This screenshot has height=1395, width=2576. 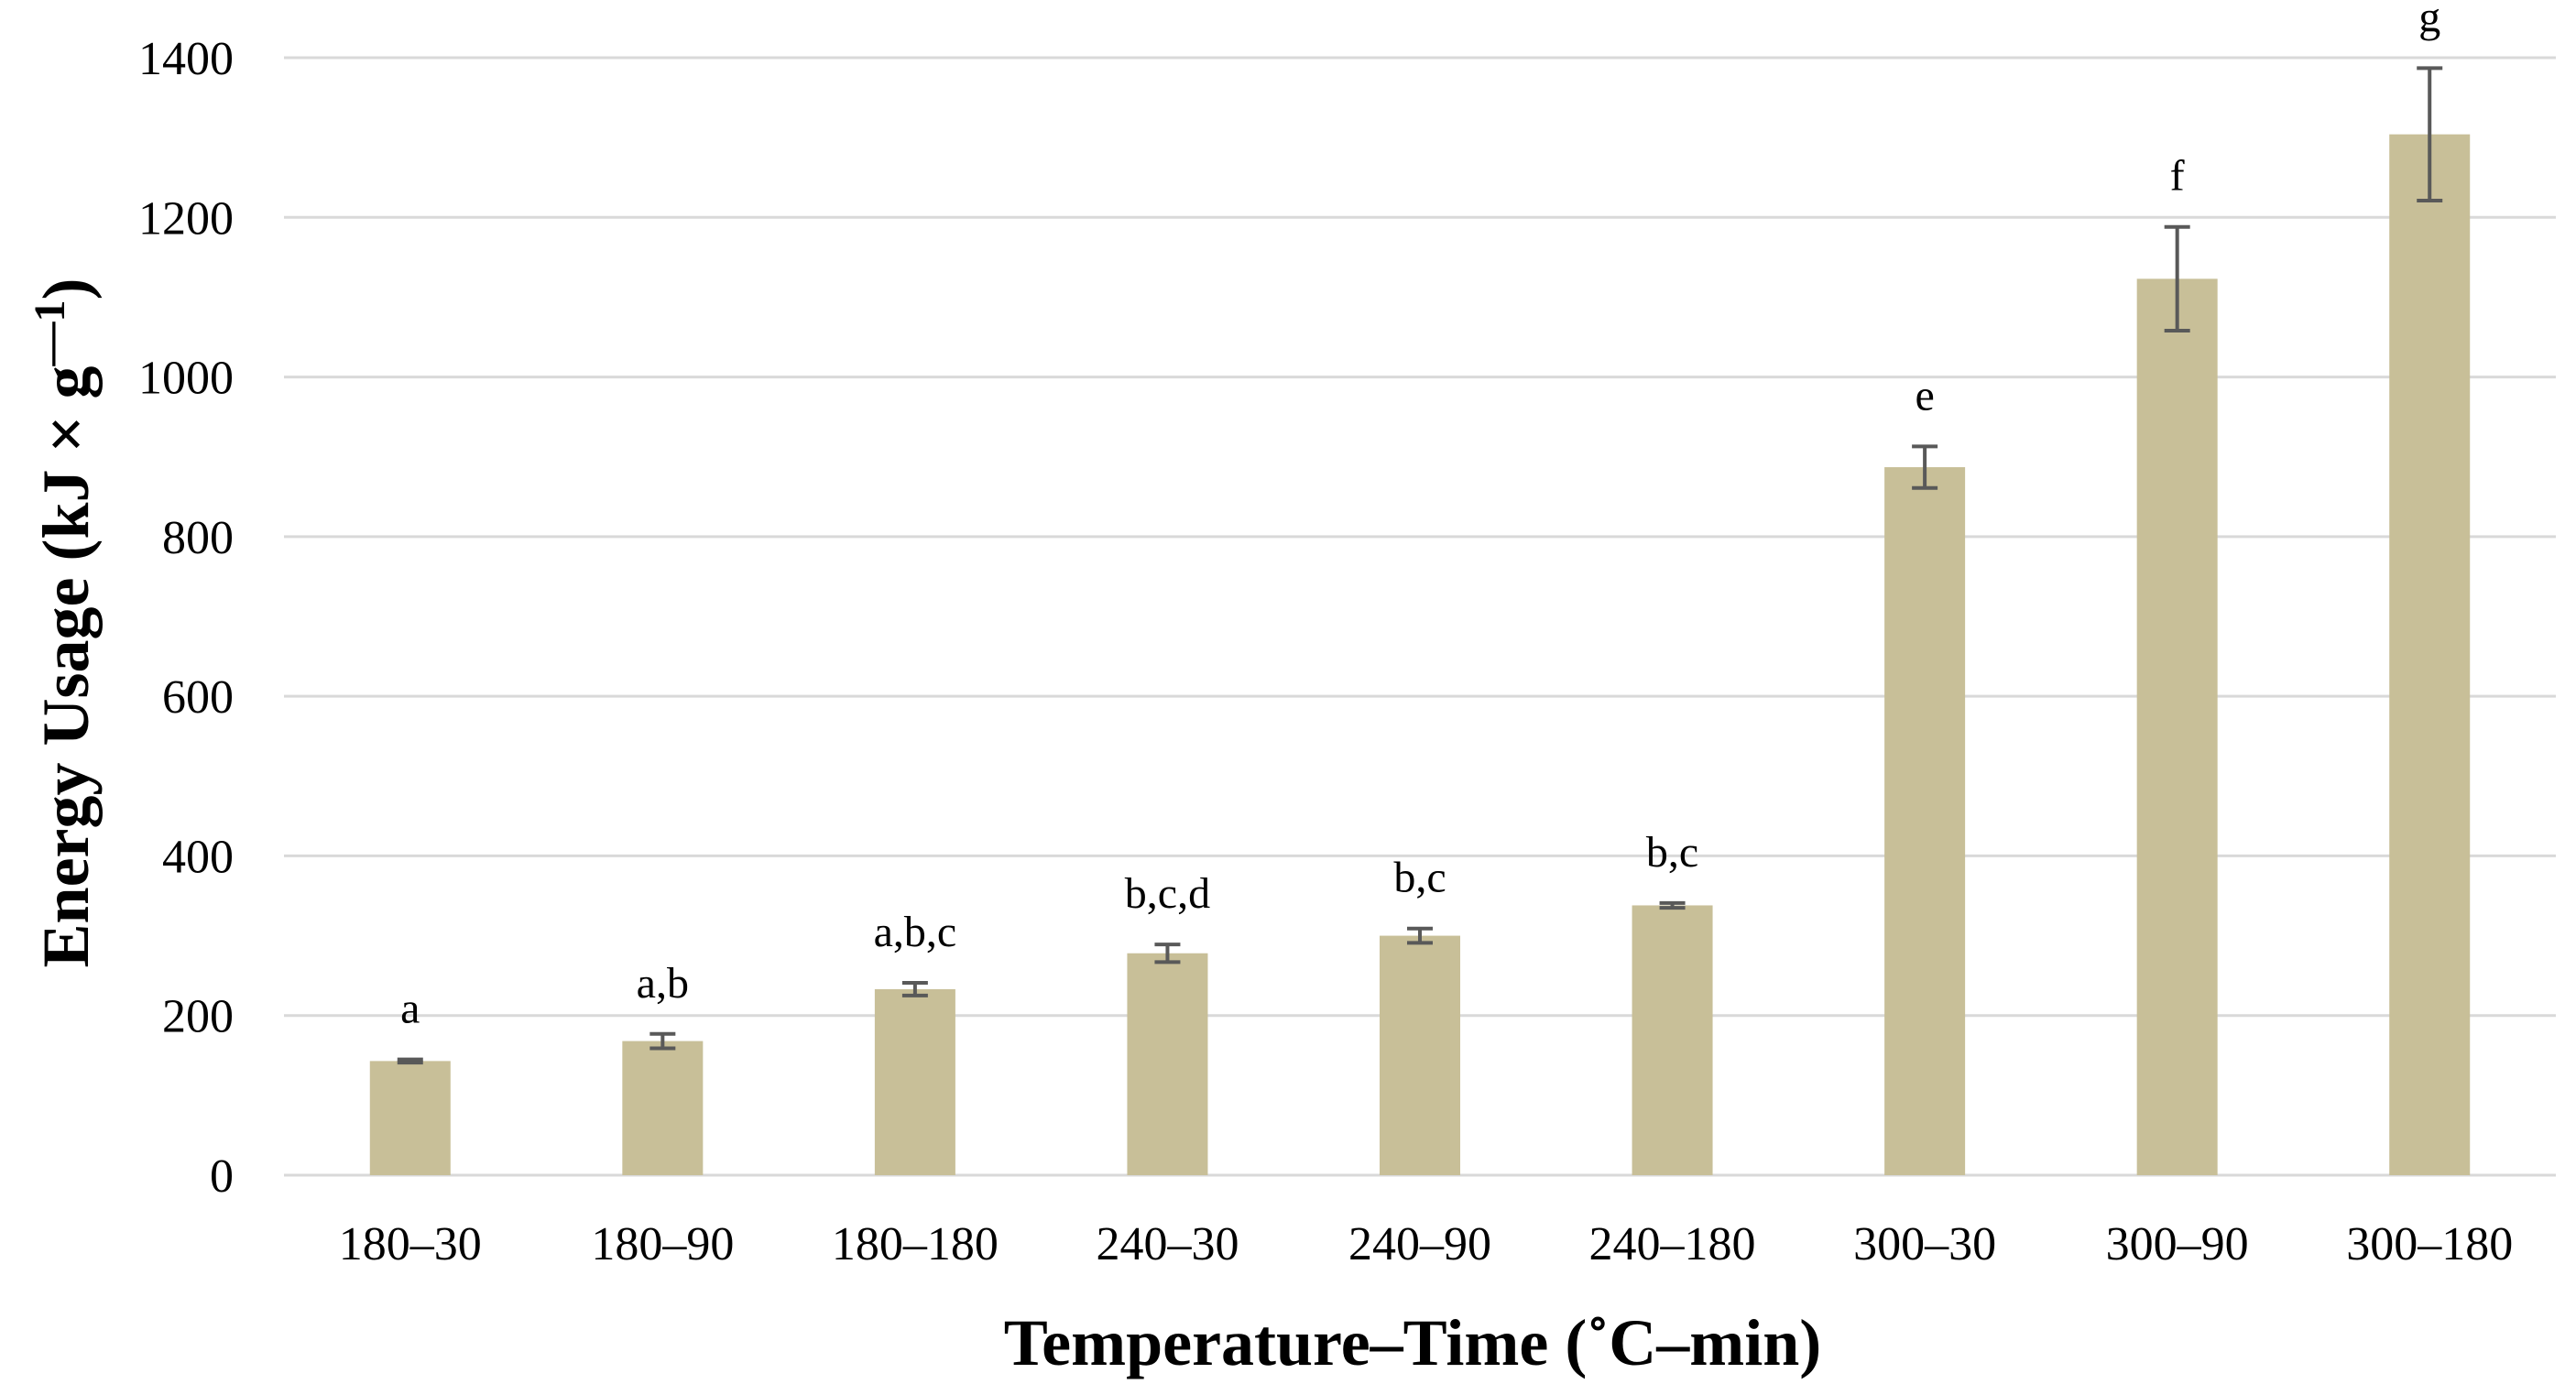 What do you see at coordinates (2429, 20) in the screenshot?
I see `significance-label: g` at bounding box center [2429, 20].